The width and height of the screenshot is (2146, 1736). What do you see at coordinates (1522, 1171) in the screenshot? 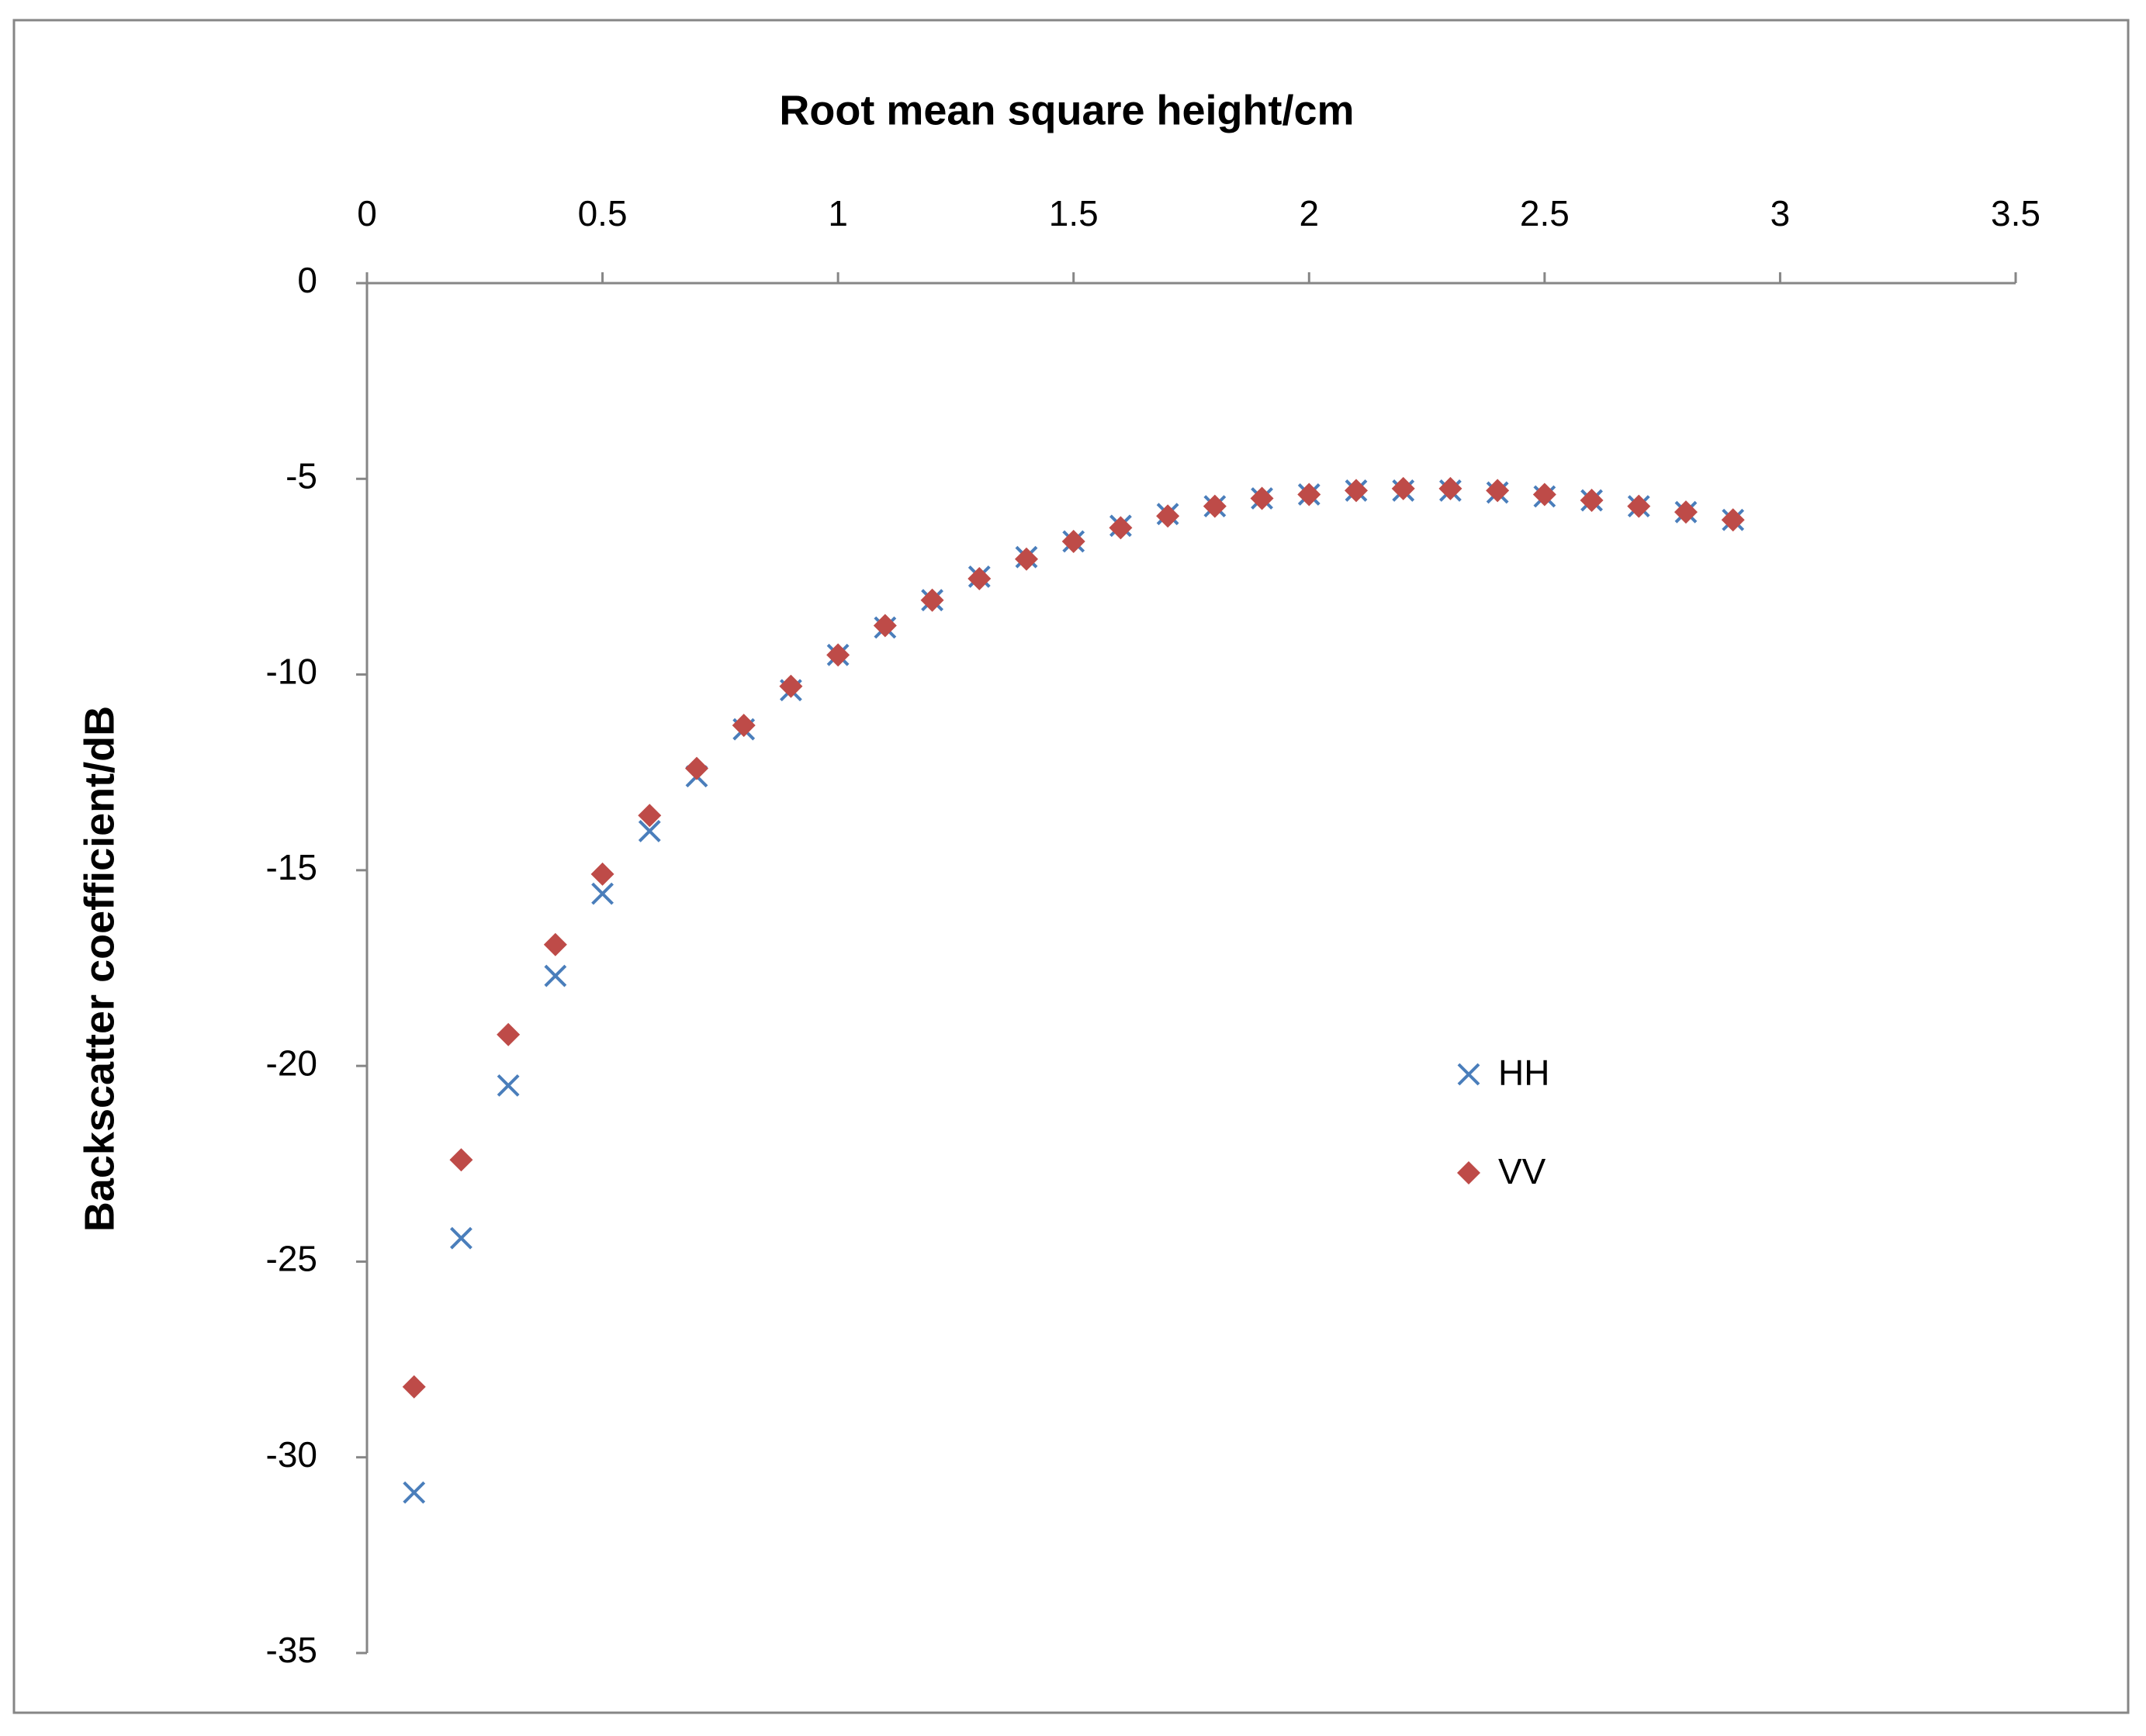
I see `legend-label: VV` at bounding box center [1522, 1171].